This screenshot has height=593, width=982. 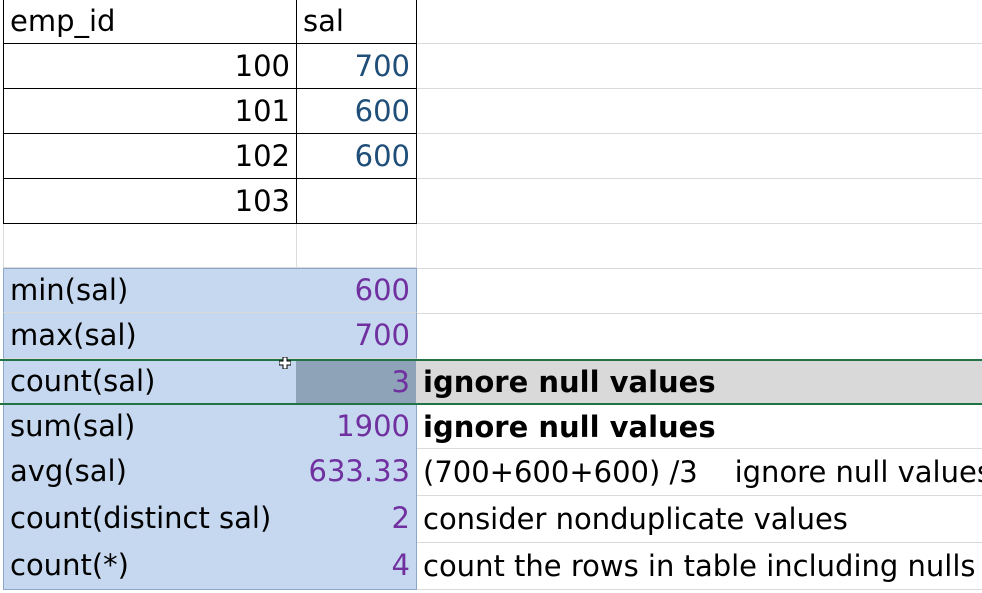 I want to click on table-row-sal, so click(x=356, y=201).